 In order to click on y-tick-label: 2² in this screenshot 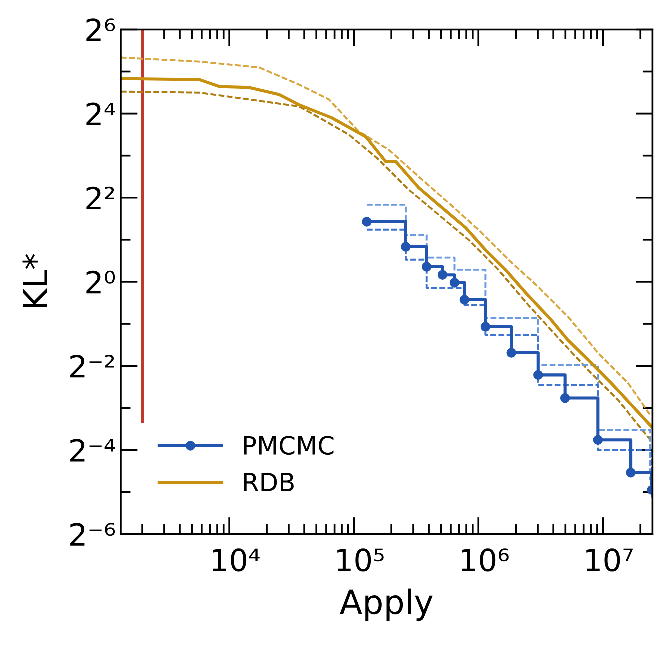, I will do `click(100, 198)`.